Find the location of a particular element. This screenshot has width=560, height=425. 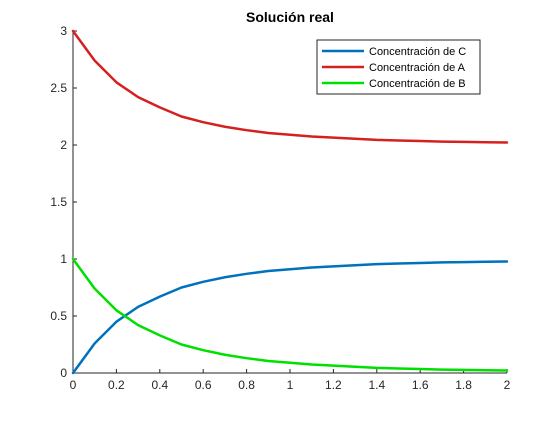

y-tick-label: 1 is located at coordinates (63, 259).